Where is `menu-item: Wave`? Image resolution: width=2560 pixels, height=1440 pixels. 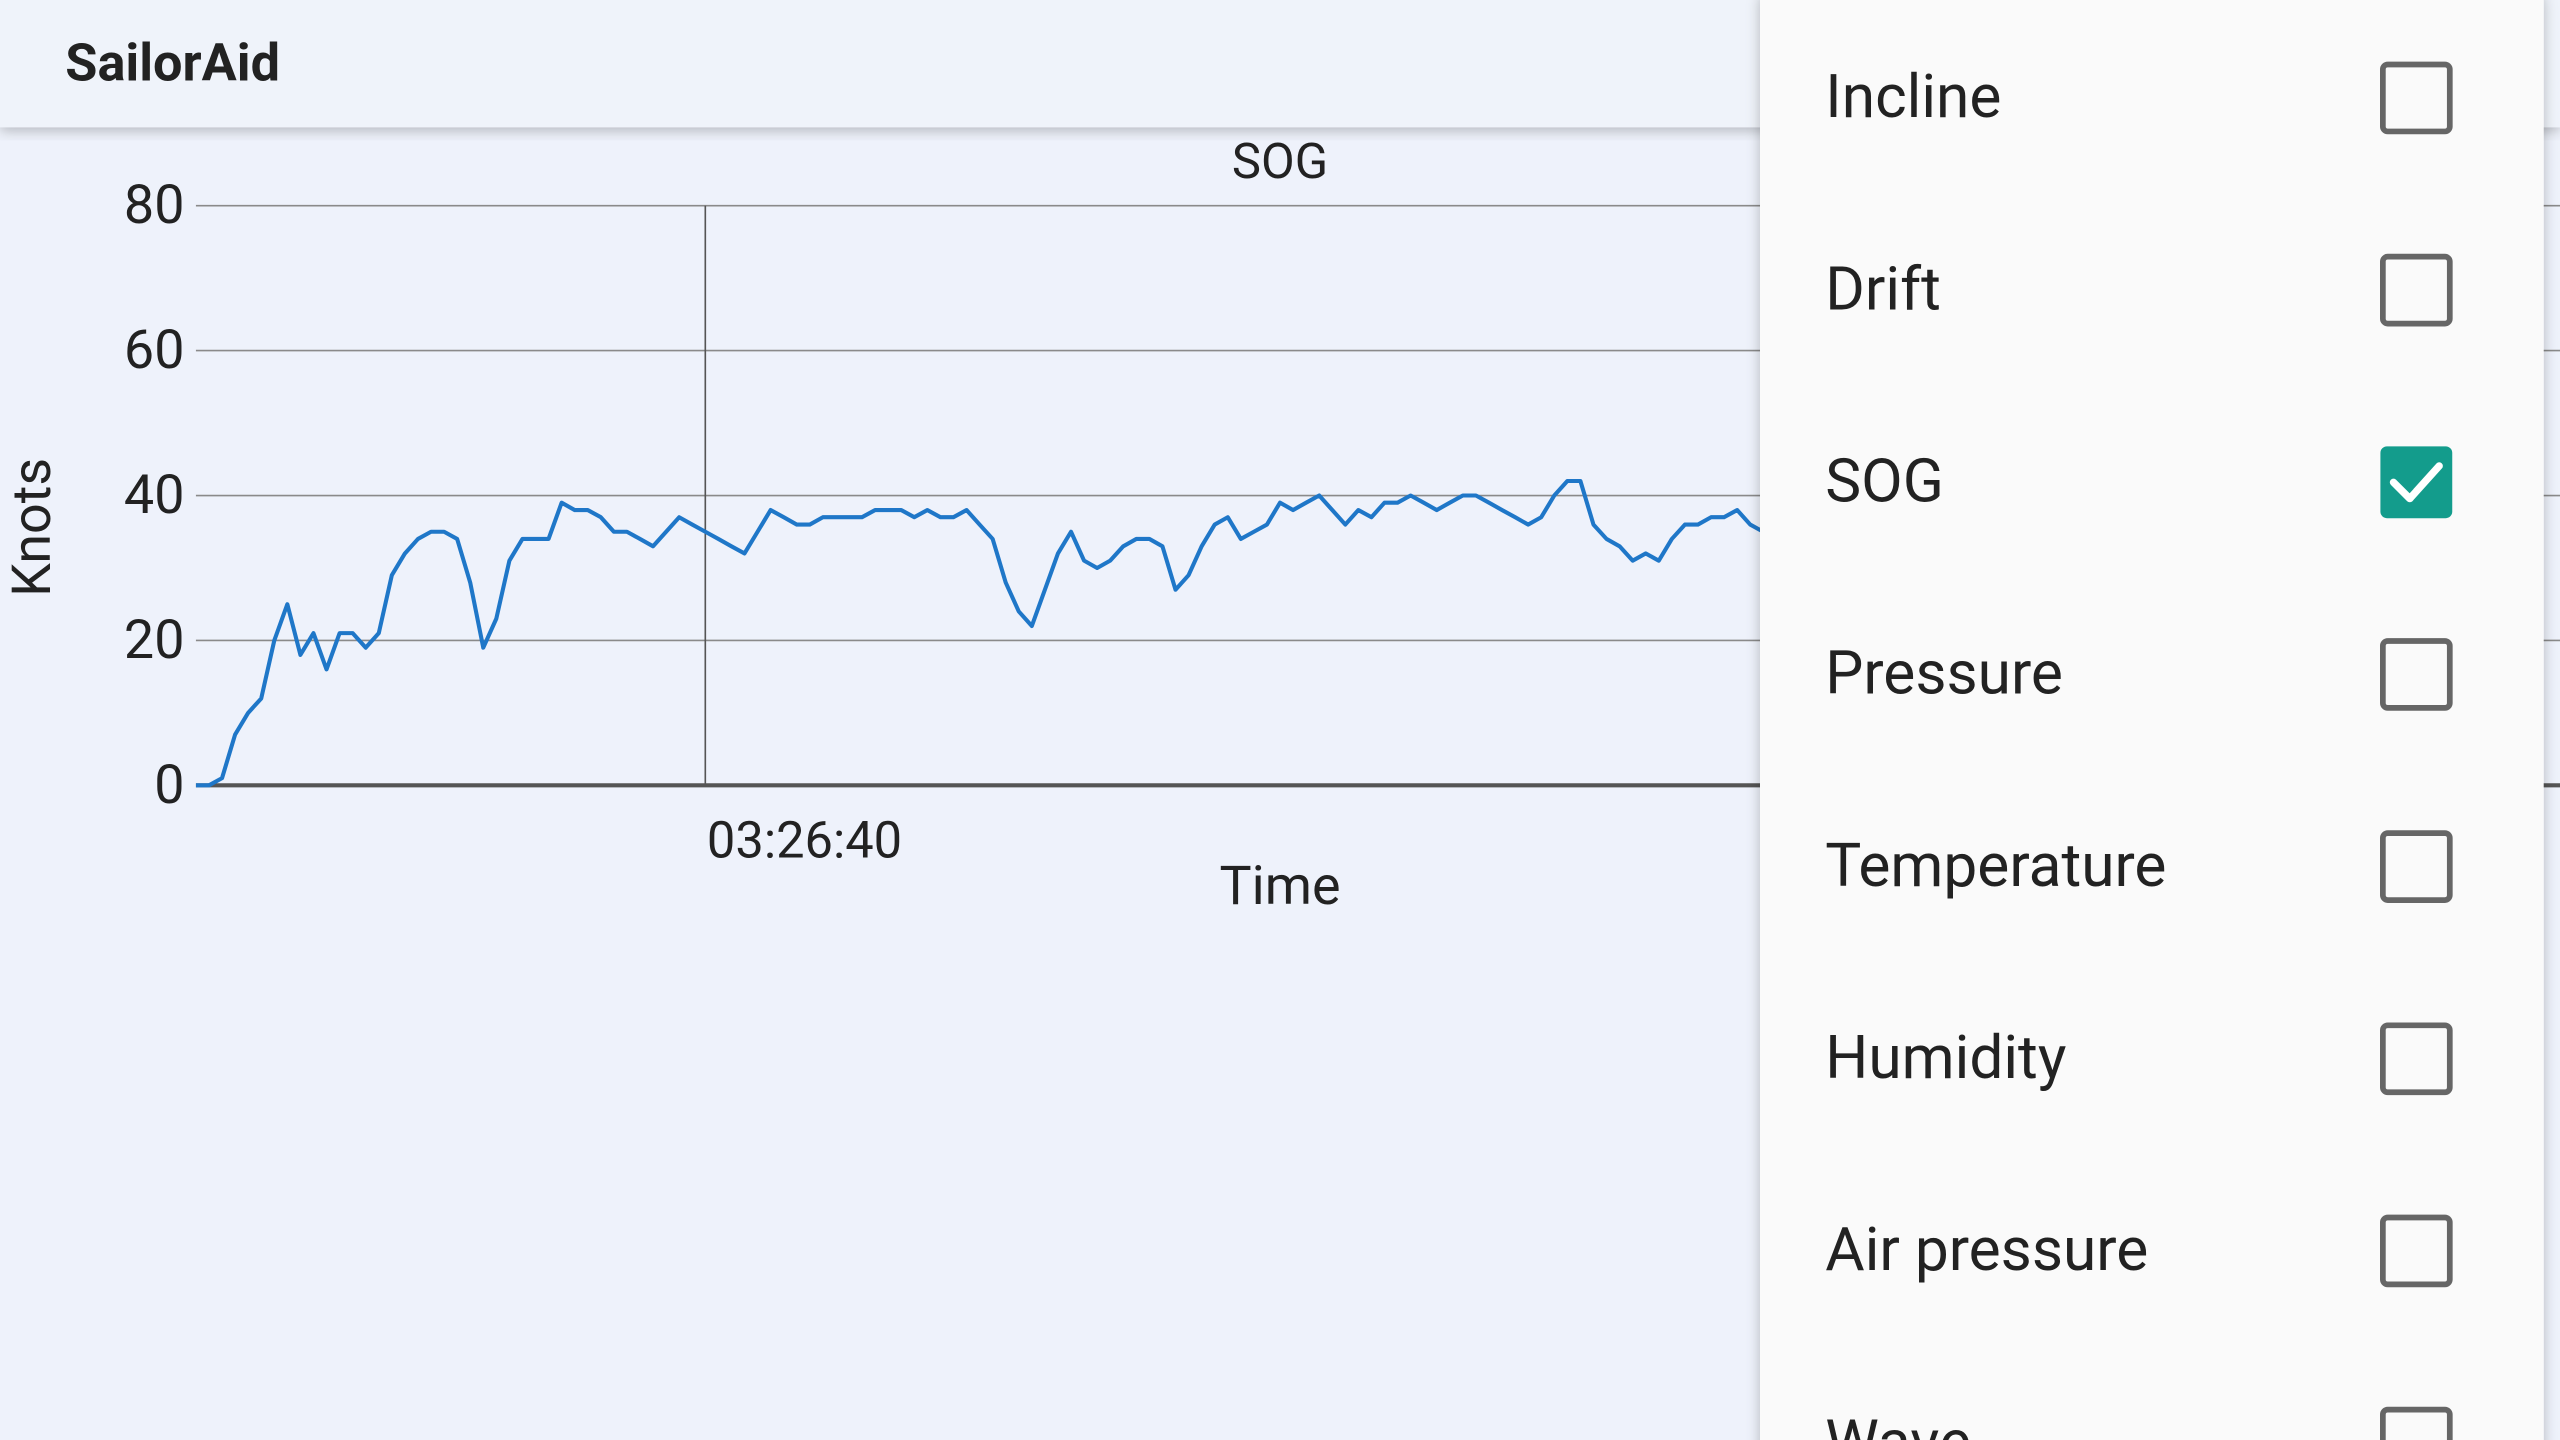
menu-item: Wave is located at coordinates (2139, 1423).